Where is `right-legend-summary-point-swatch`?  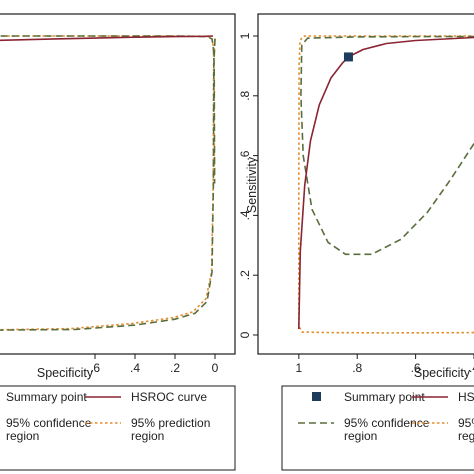 right-legend-summary-point-swatch is located at coordinates (316, 396).